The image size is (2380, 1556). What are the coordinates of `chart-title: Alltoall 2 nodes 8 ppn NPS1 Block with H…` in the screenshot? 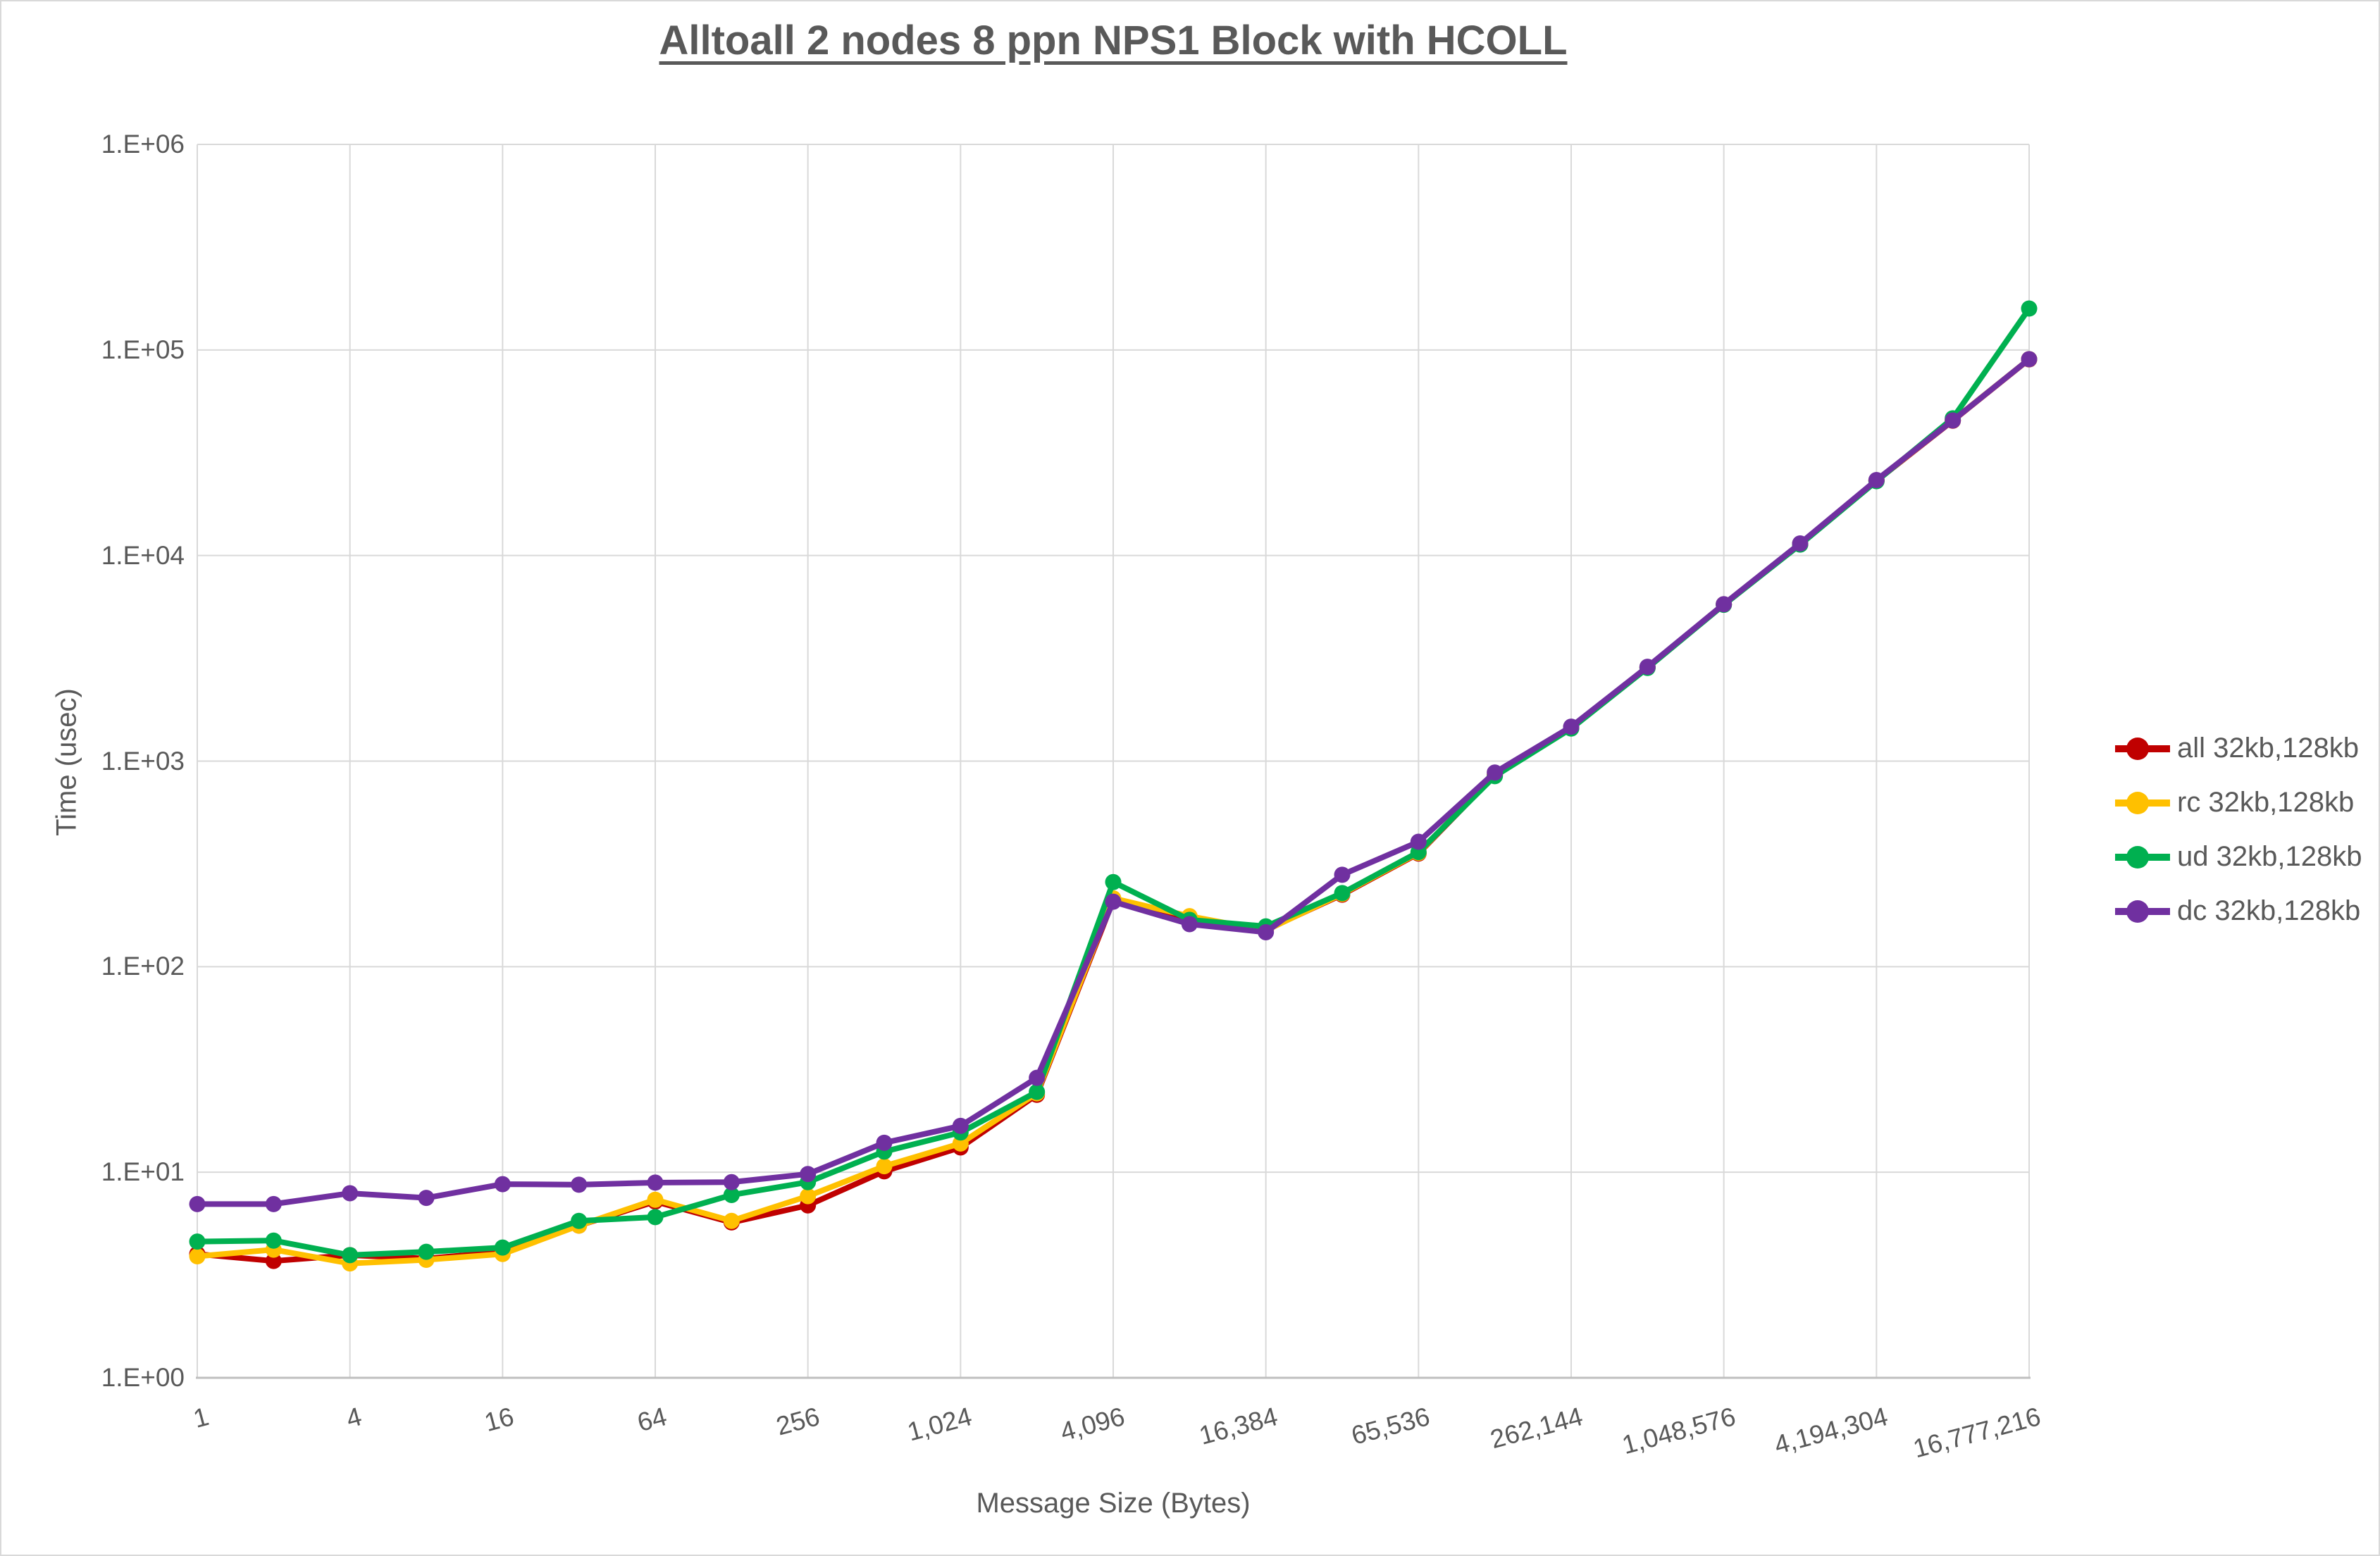 It's located at (1113, 40).